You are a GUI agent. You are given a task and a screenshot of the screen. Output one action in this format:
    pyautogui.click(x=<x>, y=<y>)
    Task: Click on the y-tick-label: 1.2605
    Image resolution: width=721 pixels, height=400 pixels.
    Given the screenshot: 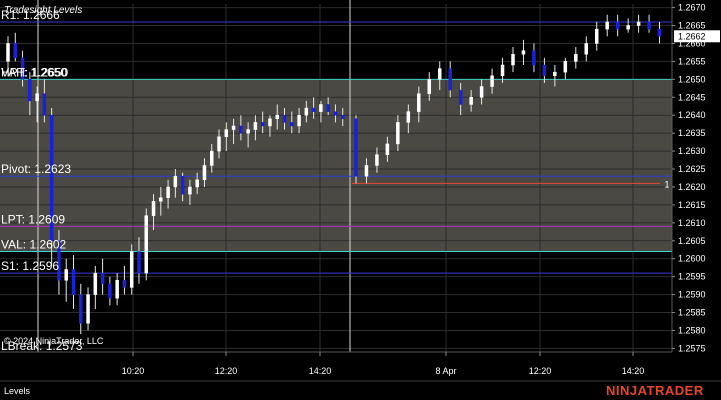 What is the action you would take?
    pyautogui.click(x=692, y=241)
    